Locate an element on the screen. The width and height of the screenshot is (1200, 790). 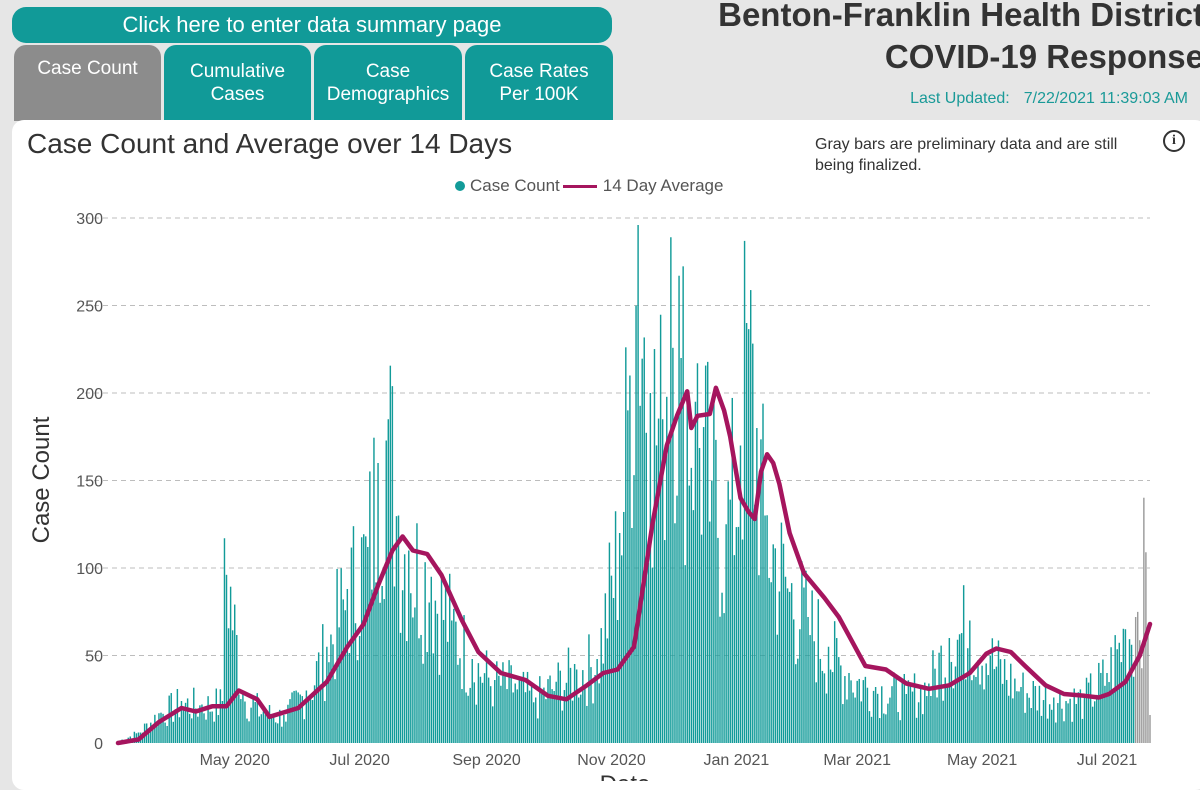
data-summary-button: Click here to enter data summary page is located at coordinates (312, 25).